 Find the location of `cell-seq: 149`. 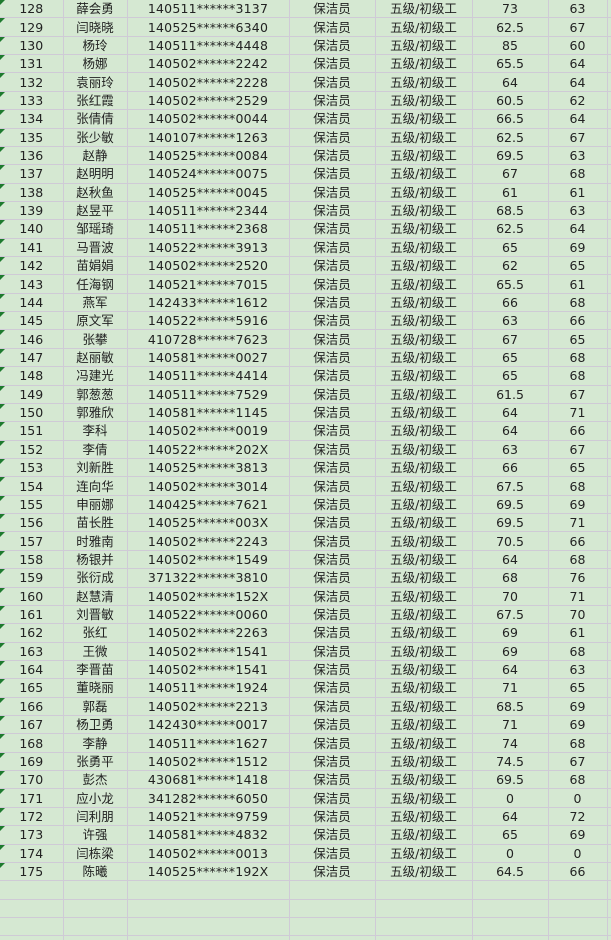

cell-seq: 149 is located at coordinates (32, 394).